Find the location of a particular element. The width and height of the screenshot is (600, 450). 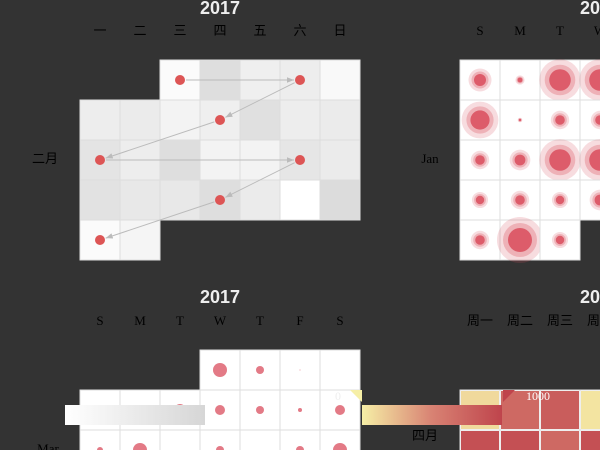

day-label: 一 is located at coordinates (99, 30).